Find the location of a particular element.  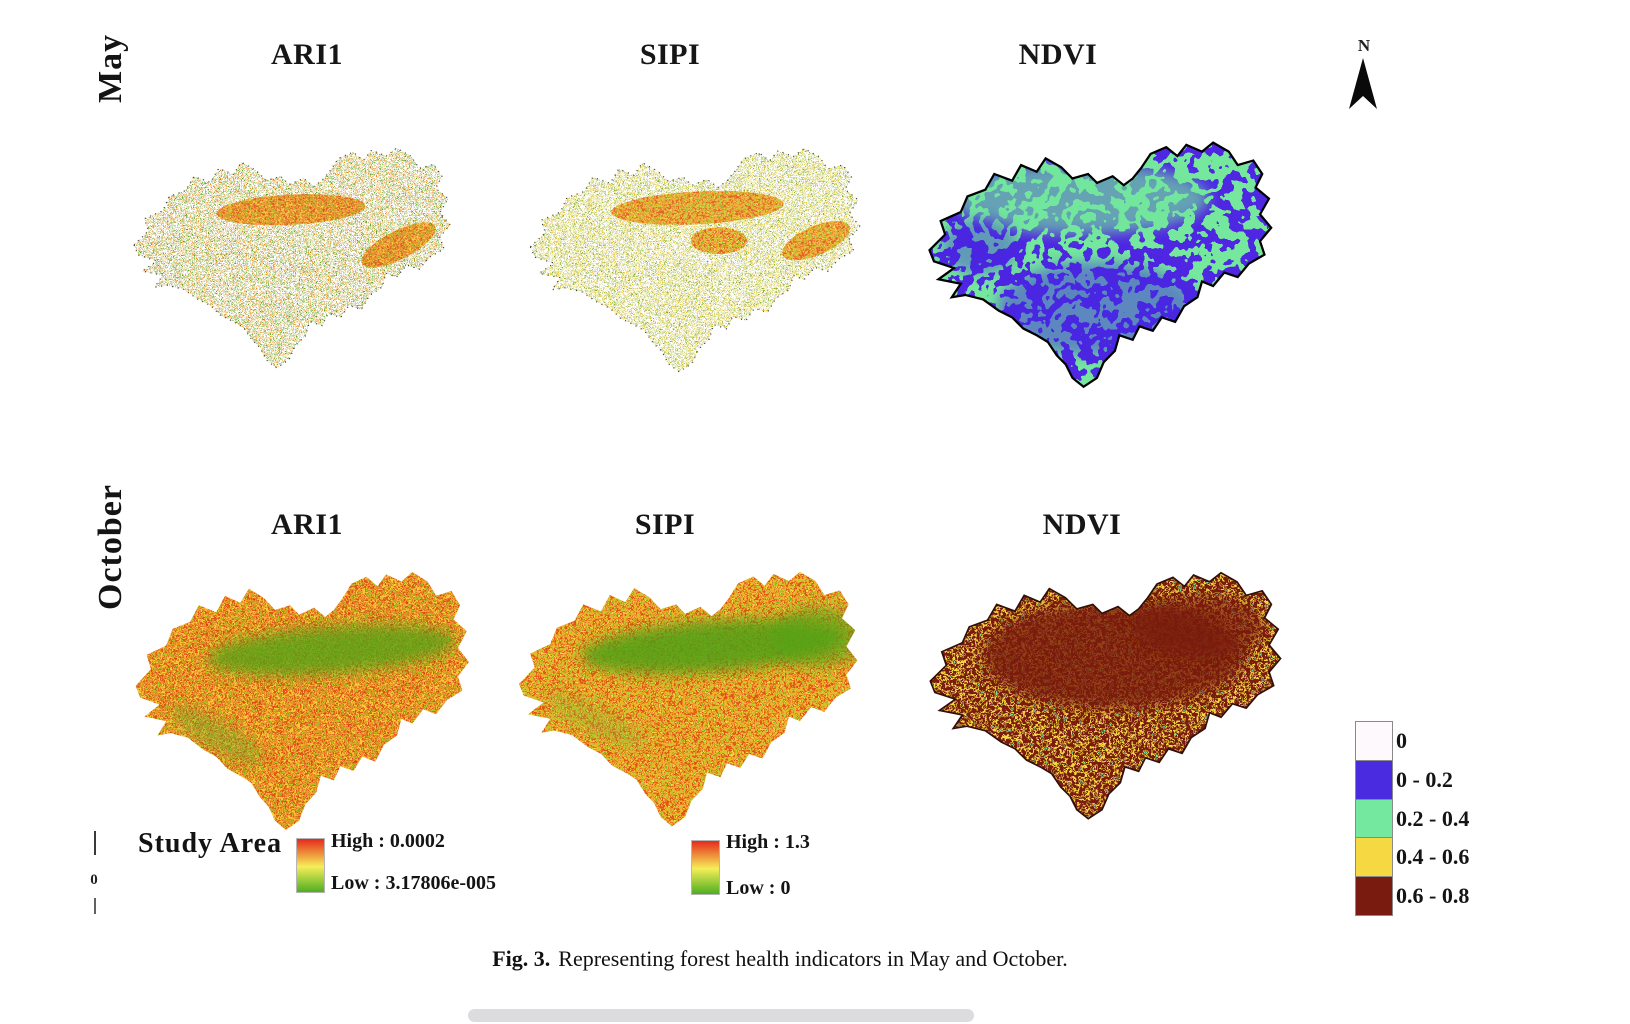

panel-title-may-ndvi: NDVI is located at coordinates (1058, 54).